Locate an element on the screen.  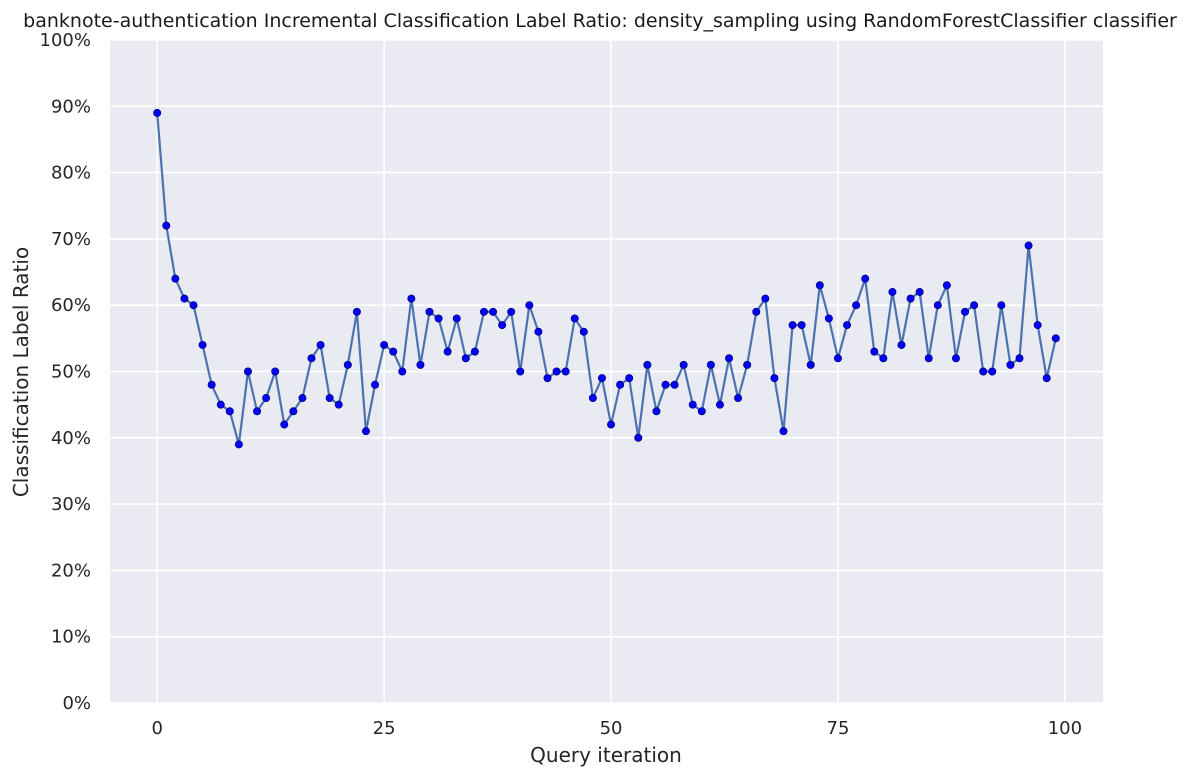
x-tick-label: 50 is located at coordinates (611, 728).